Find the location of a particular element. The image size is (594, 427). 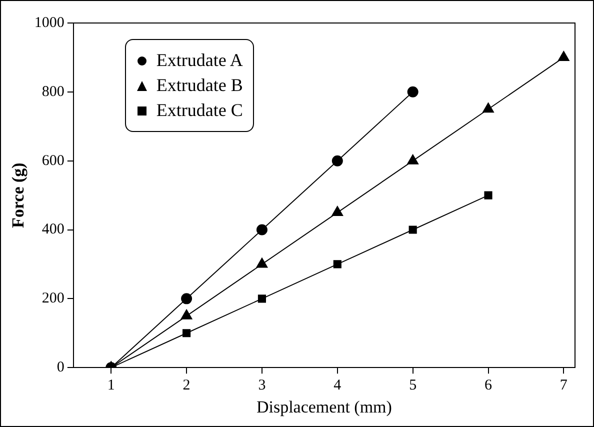

x-tick-label: 6 is located at coordinates (488, 386).